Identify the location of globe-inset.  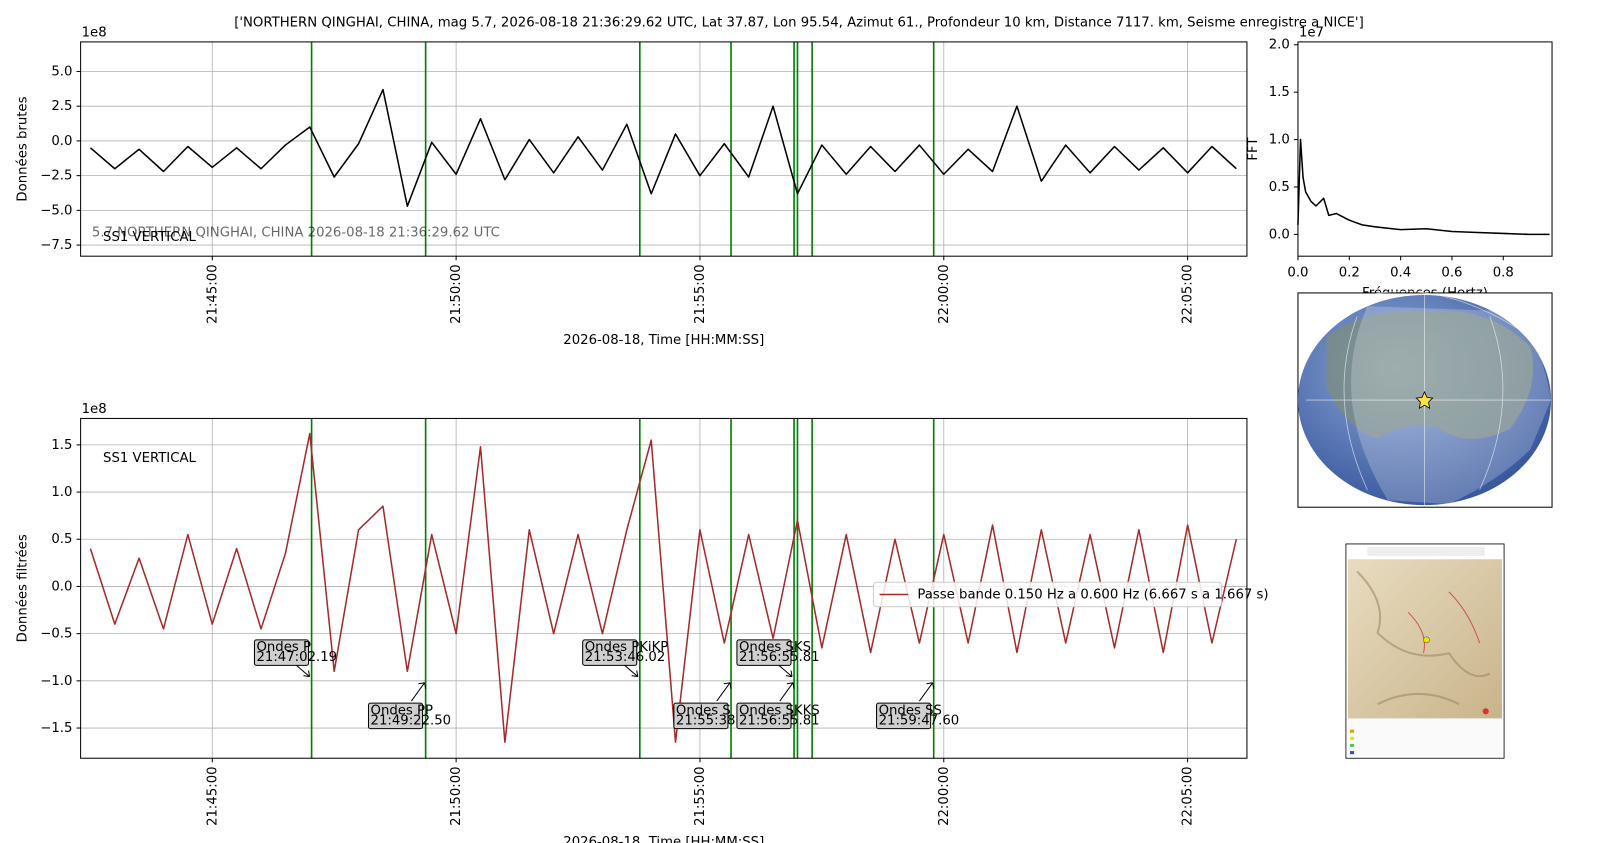
(1425, 399).